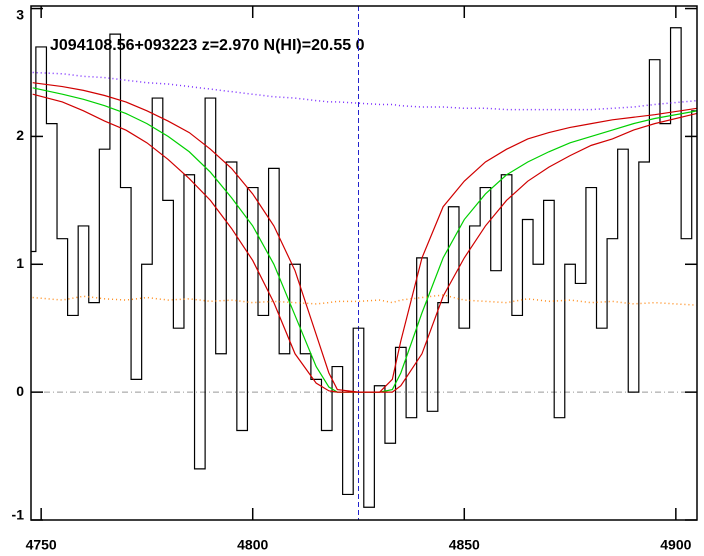 Image resolution: width=704 pixels, height=556 pixels. What do you see at coordinates (464, 545) in the screenshot?
I see `x-tick-label: 4850` at bounding box center [464, 545].